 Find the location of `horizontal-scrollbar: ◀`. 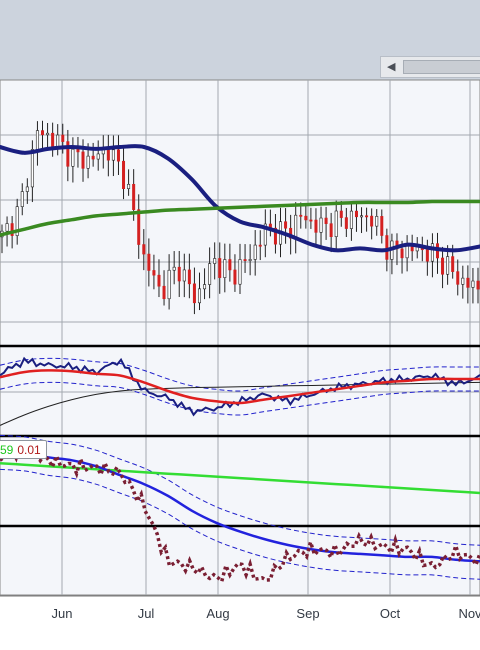

horizontal-scrollbar: ◀ is located at coordinates (430, 67).